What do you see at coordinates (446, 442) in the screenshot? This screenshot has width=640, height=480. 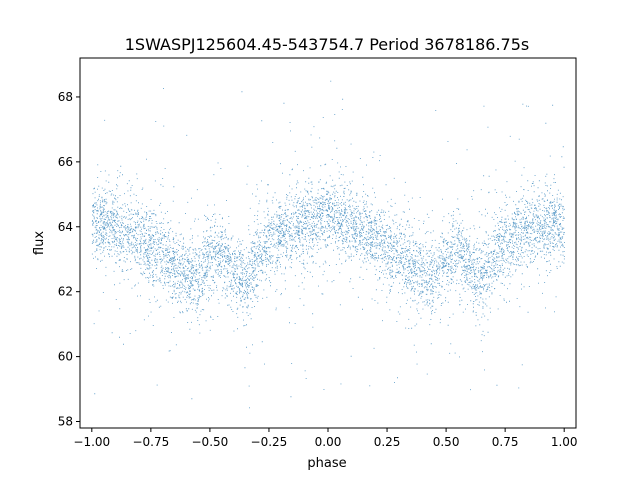 I see `x-tick-label: 0.50` at bounding box center [446, 442].